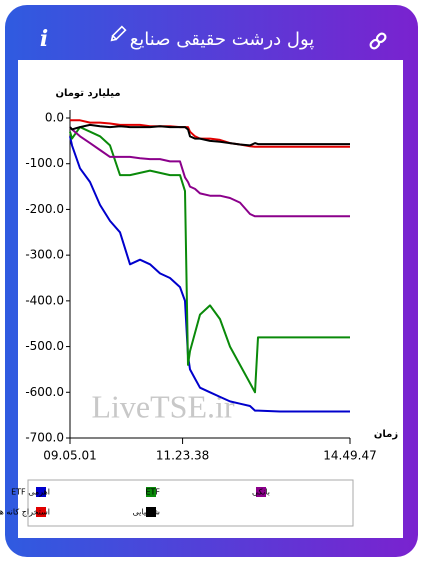  Describe the element at coordinates (162, 406) in the screenshot. I see `watermark: LiveTSE.ir` at that location.